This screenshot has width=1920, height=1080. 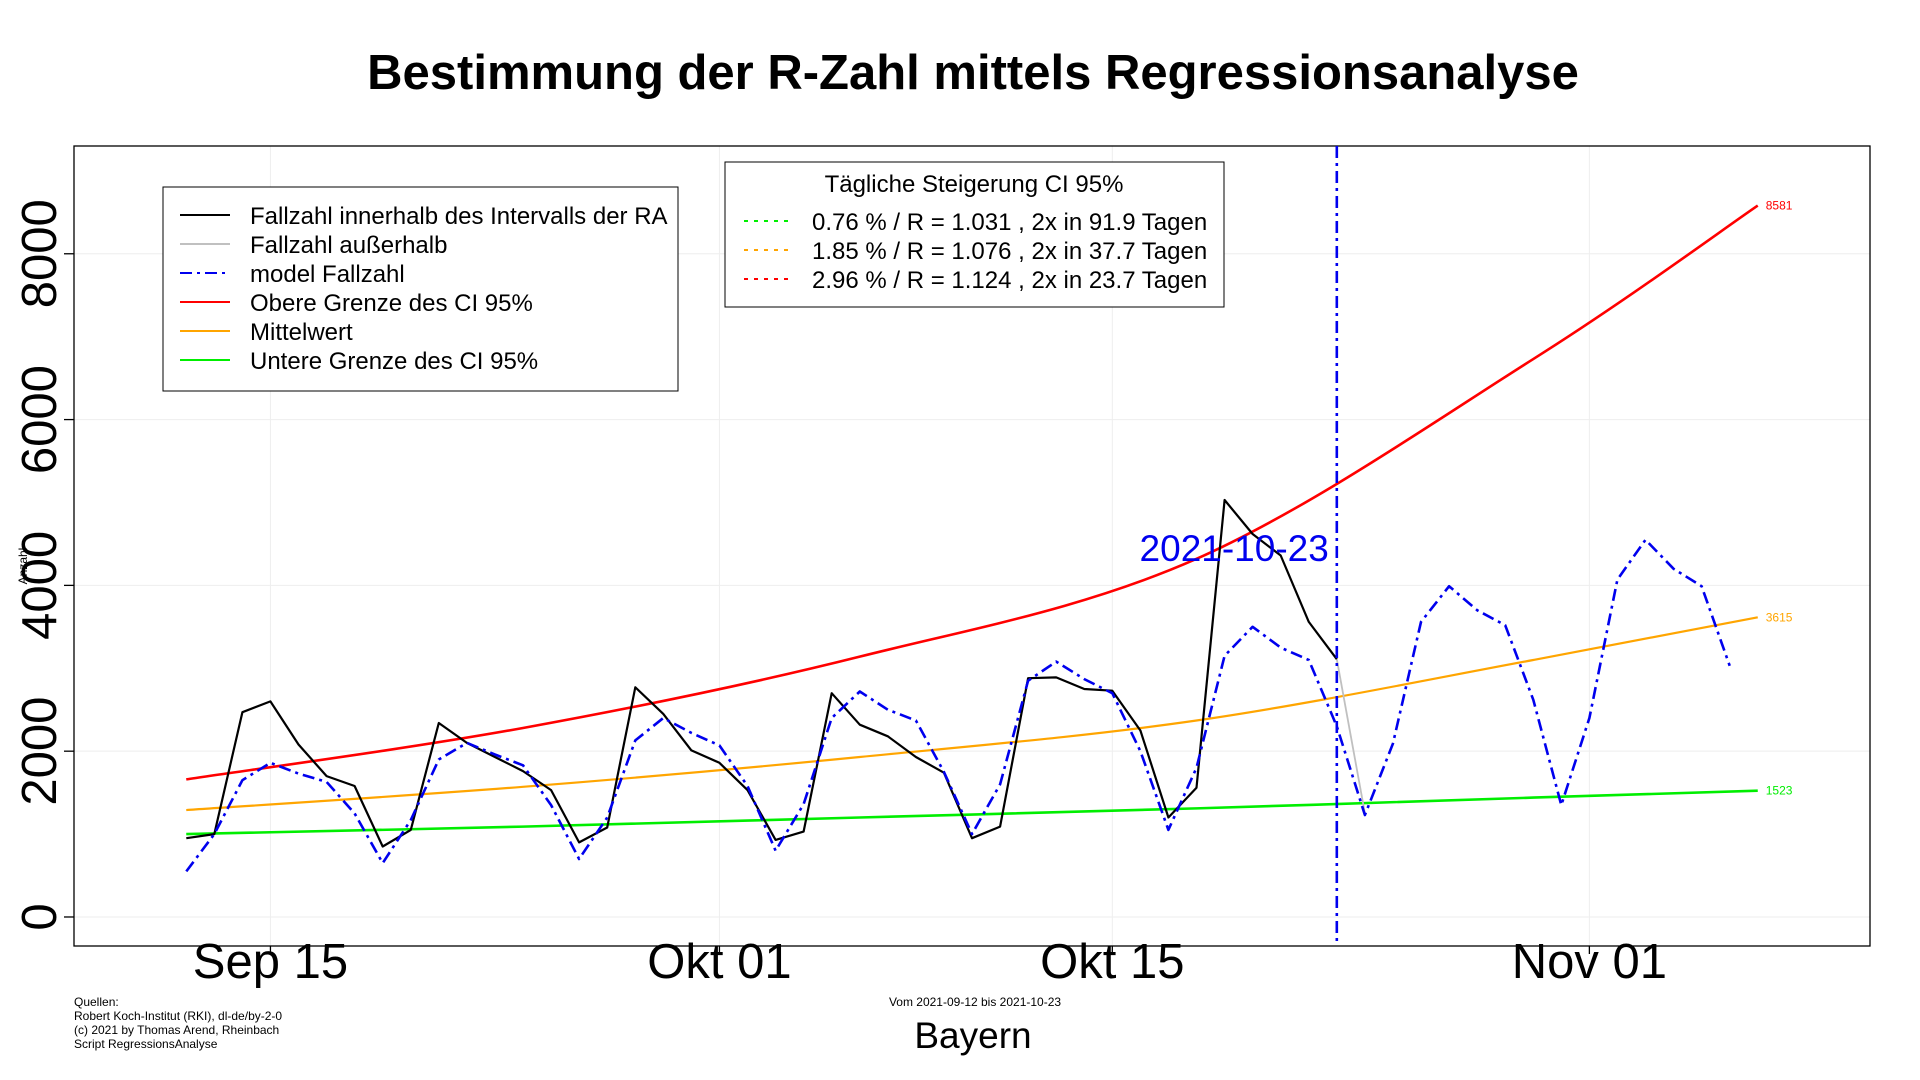 I want to click on y-axis: 0 2000 4000 6000 8000, so click(x=43, y=565).